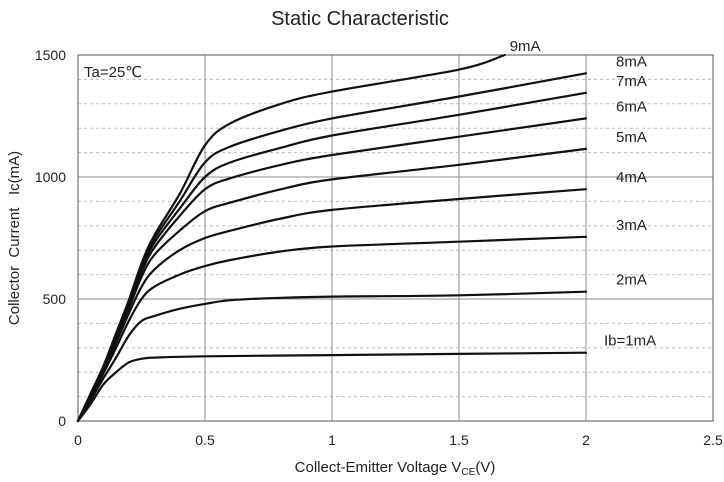 The image size is (724, 482). What do you see at coordinates (78, 440) in the screenshot?
I see `x-tick-label: 0` at bounding box center [78, 440].